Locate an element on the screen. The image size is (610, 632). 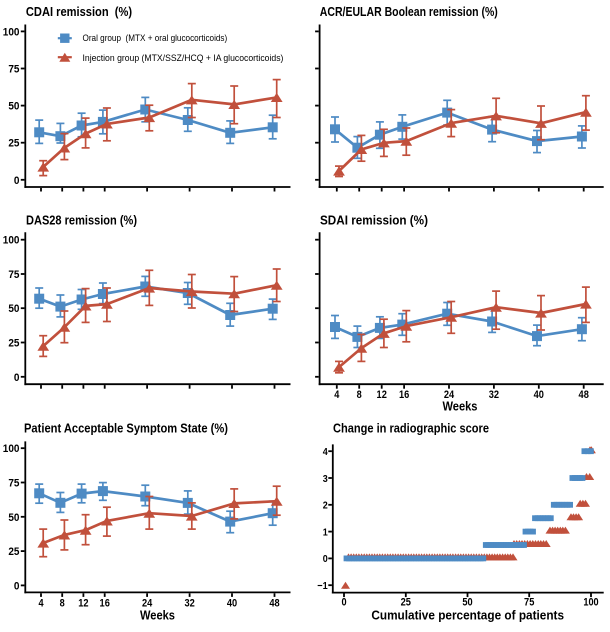
svg-text: 1 is located at coordinates (325, 532).